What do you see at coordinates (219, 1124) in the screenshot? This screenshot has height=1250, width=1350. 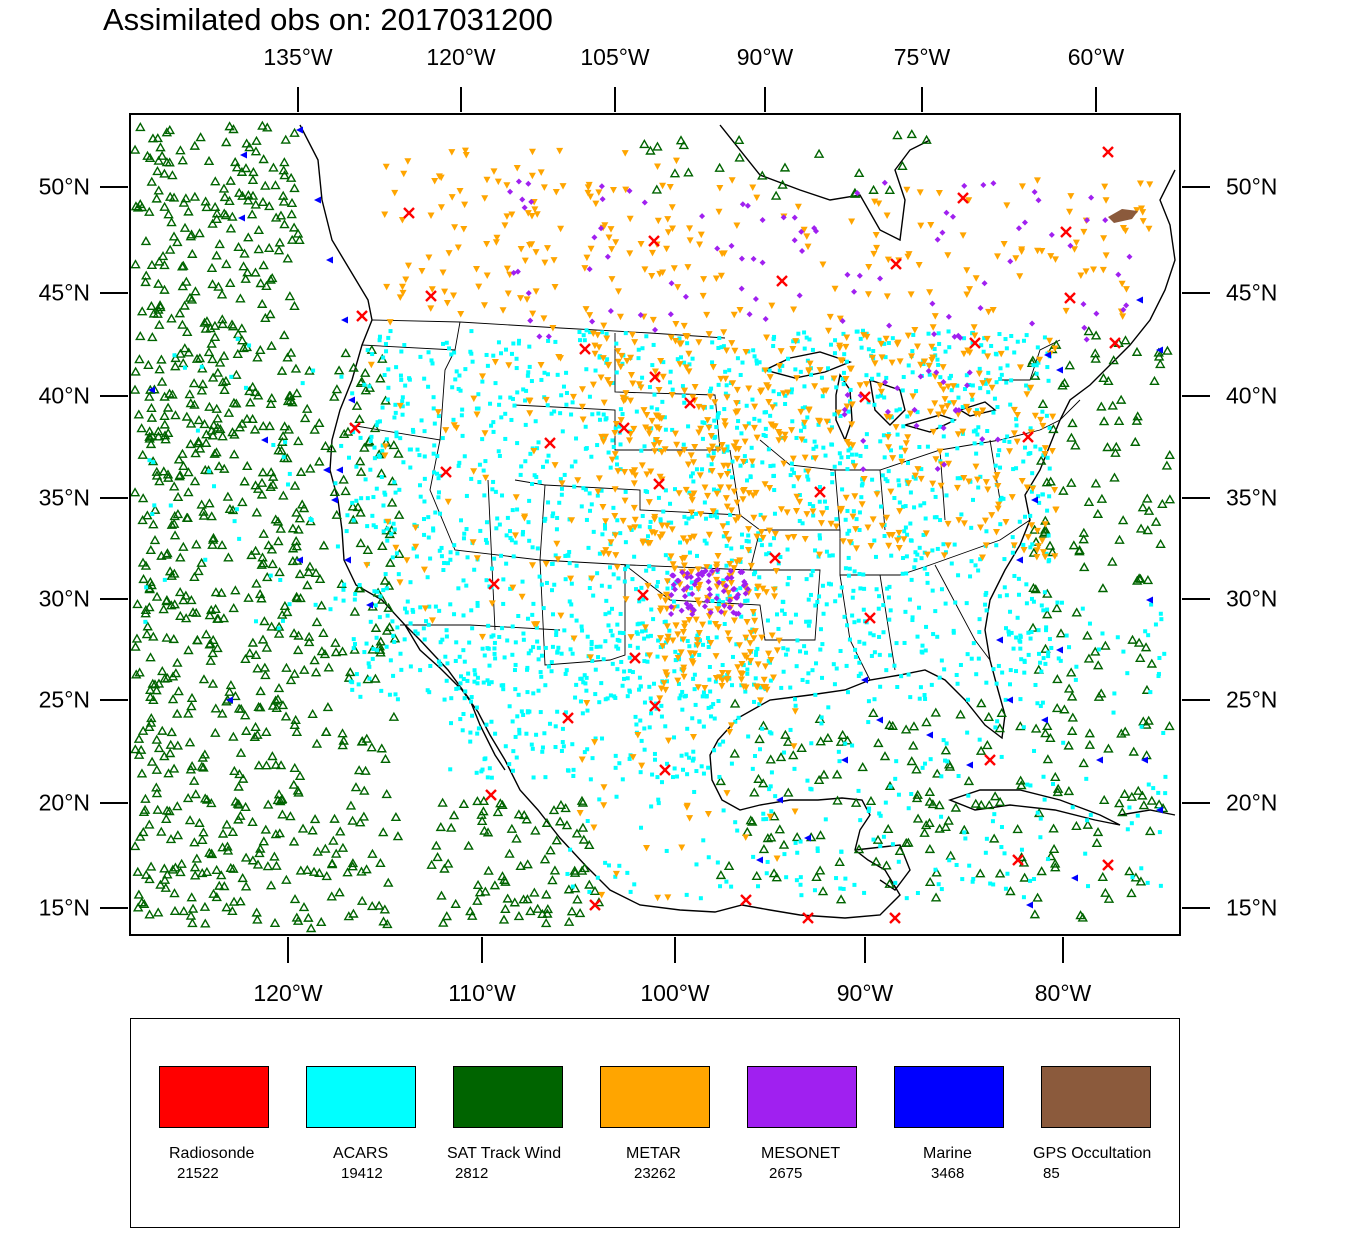 I see `legend-item-radiosonde: Radiosonde 21522` at bounding box center [219, 1124].